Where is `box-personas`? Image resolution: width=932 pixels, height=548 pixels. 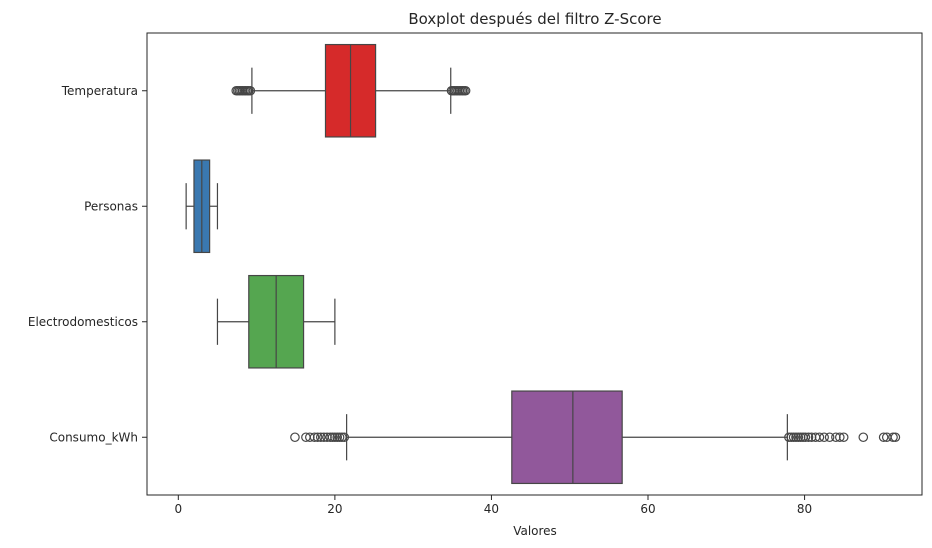 box-personas is located at coordinates (202, 206).